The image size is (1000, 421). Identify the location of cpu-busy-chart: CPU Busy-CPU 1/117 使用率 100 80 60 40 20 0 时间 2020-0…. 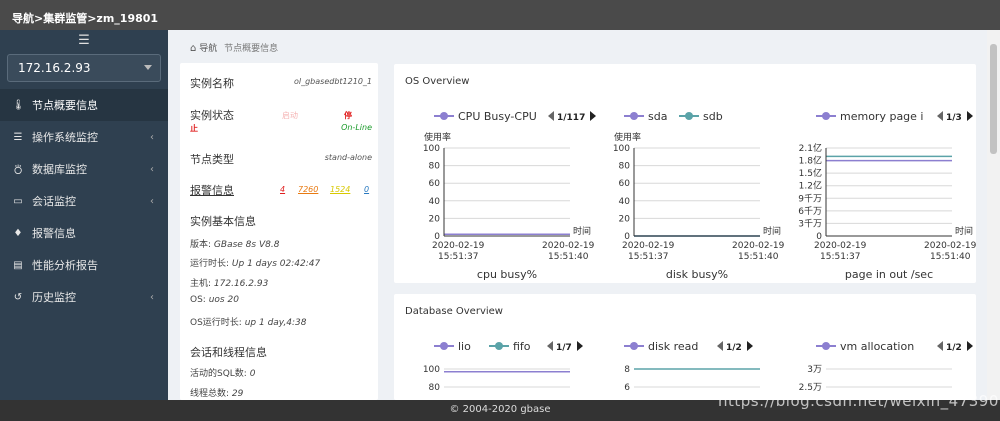
(500, 193).